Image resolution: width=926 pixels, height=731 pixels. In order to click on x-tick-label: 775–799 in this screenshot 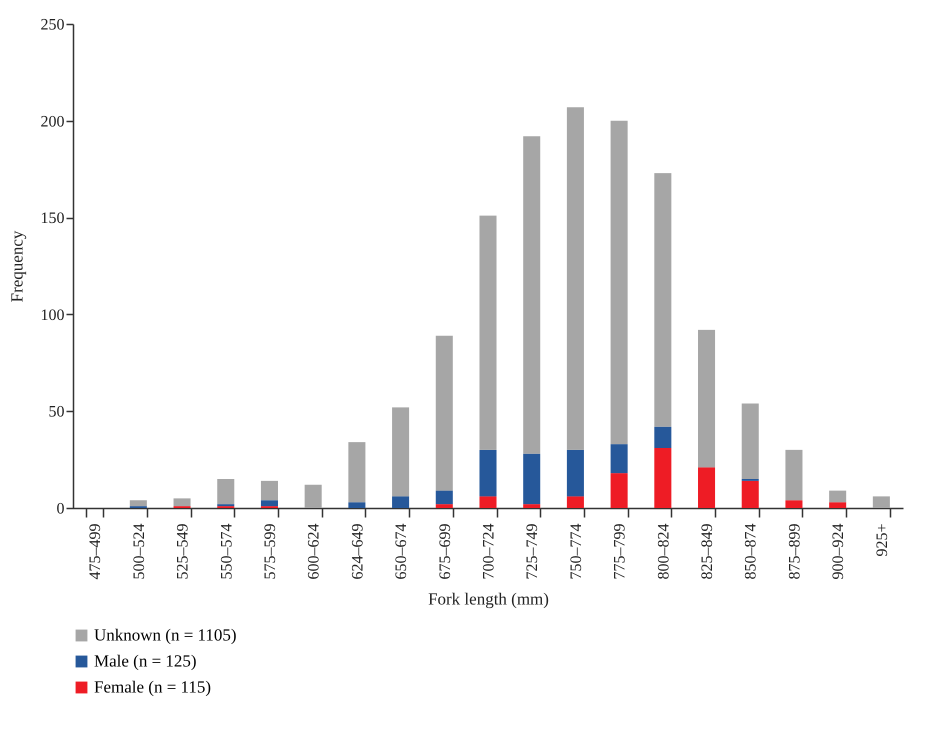, I will do `click(620, 552)`.